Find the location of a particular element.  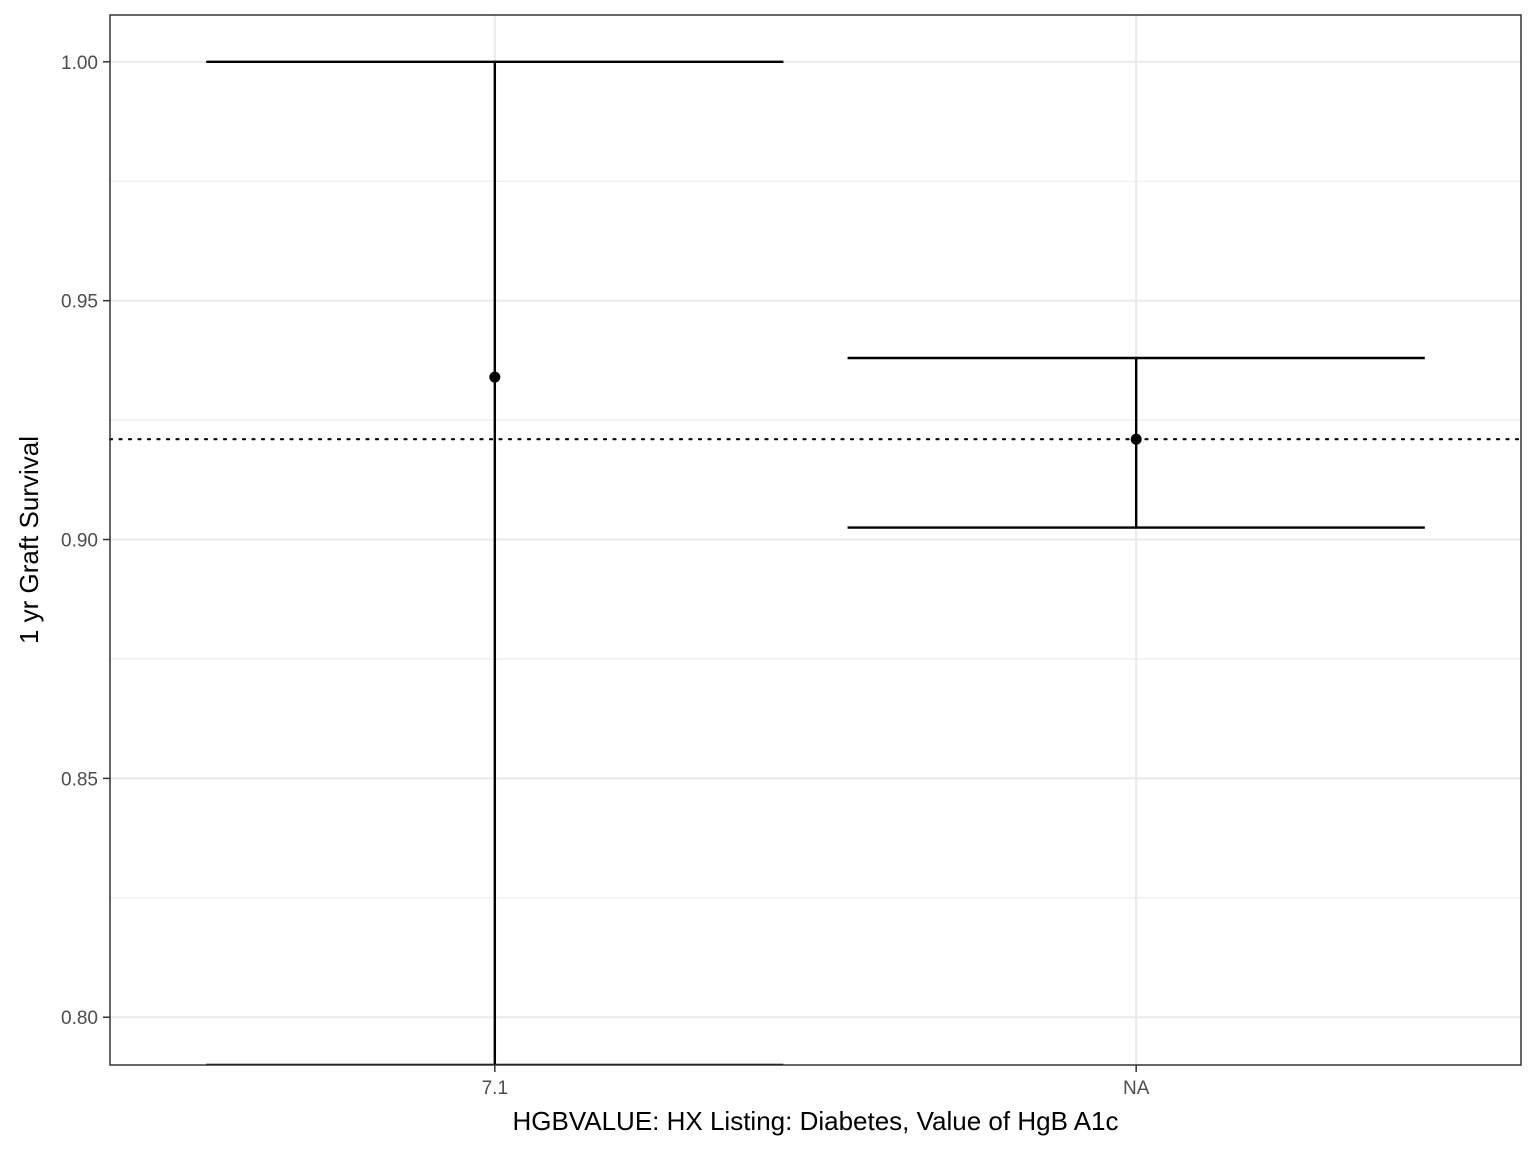

y-axis: 0.80 0.85 0.90 0.95 1.00 is located at coordinates (85, 541).